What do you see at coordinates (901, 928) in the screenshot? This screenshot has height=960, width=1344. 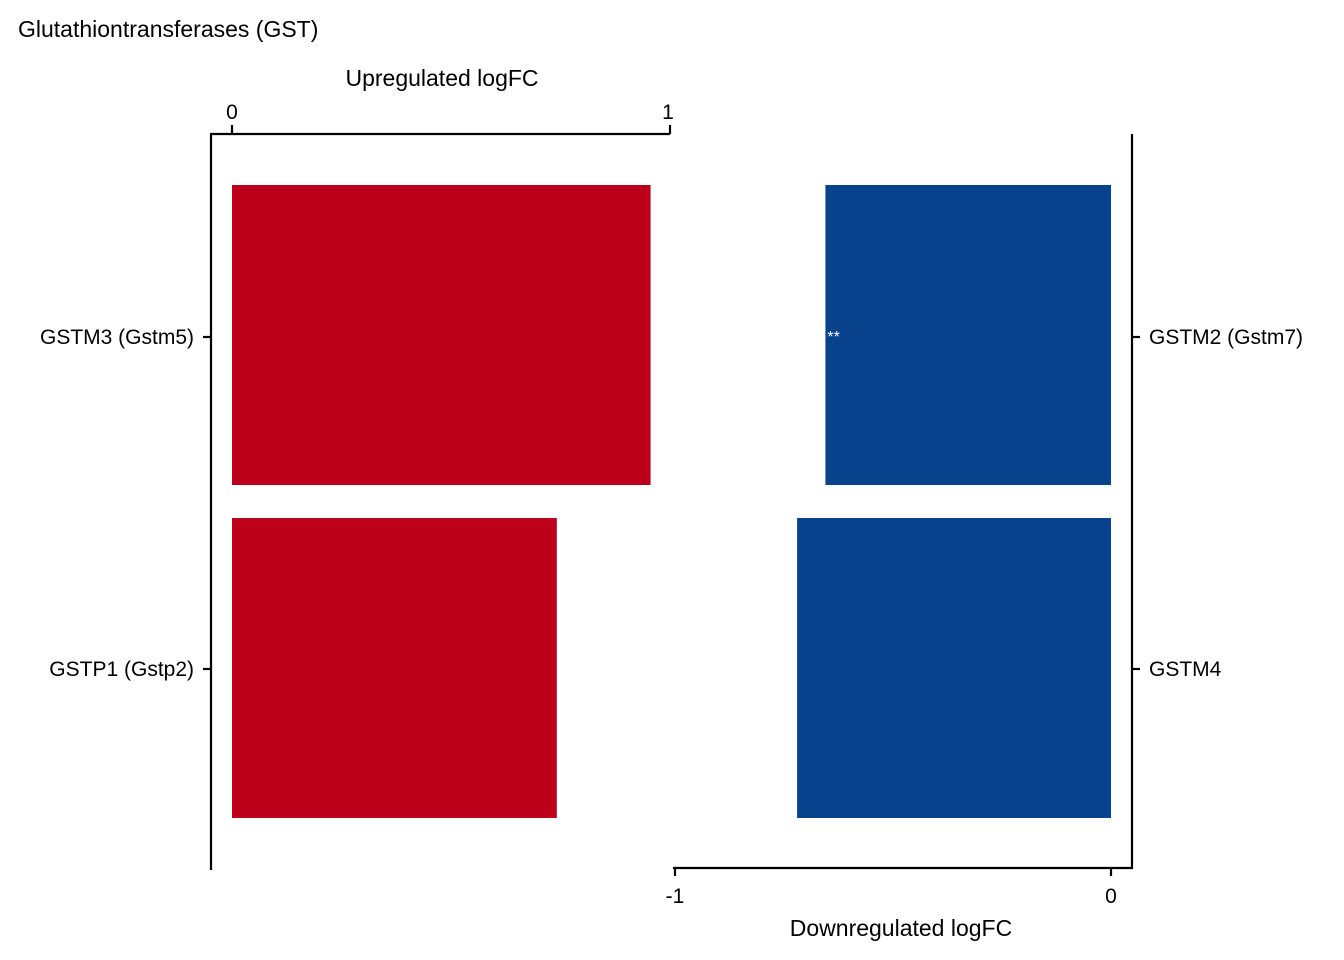 I see `downregulated-axis-label: Downregulated logFC` at bounding box center [901, 928].